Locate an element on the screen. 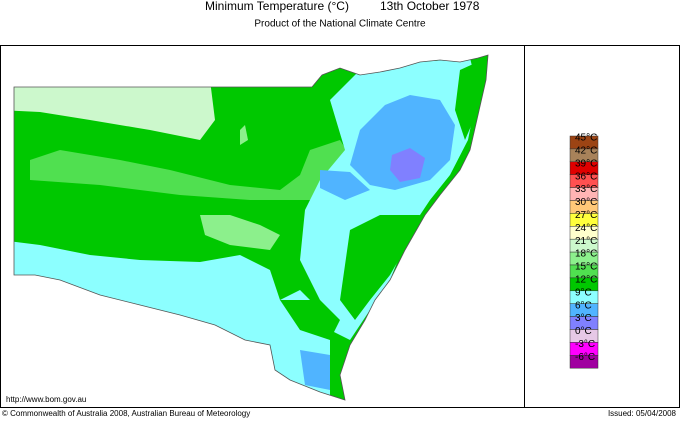 Image resolution: width=680 pixels, height=425 pixels. legend-swatch is located at coordinates (584, 362).